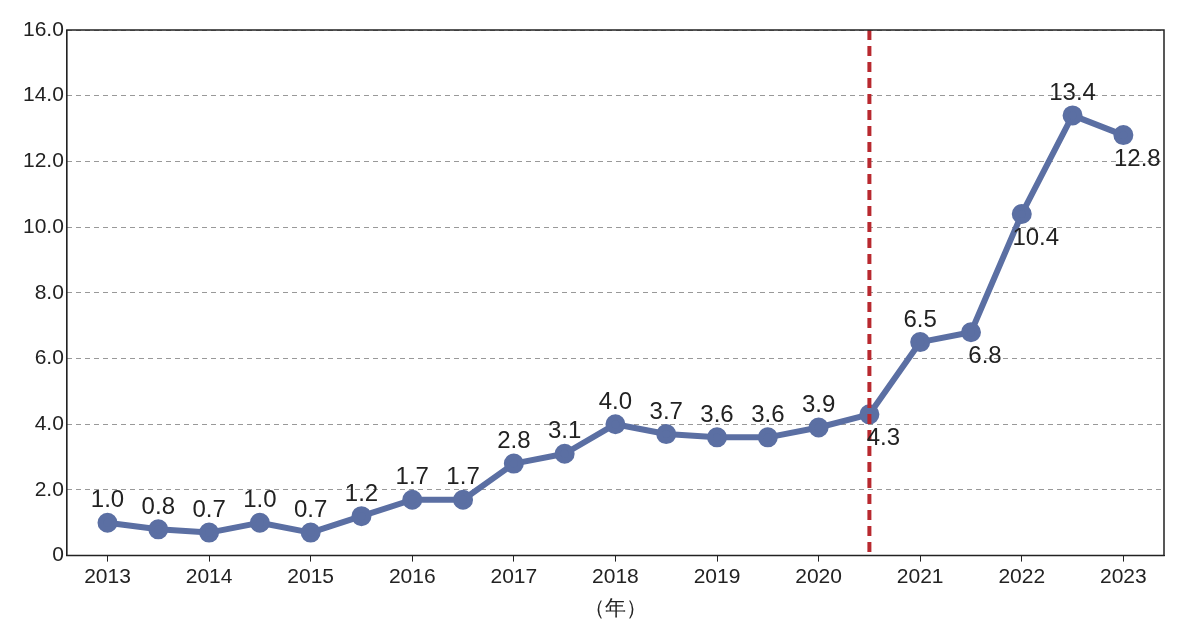 The height and width of the screenshot is (636, 1200). Describe the element at coordinates (1123, 575) in the screenshot. I see `x-tick-label: 2023` at that location.